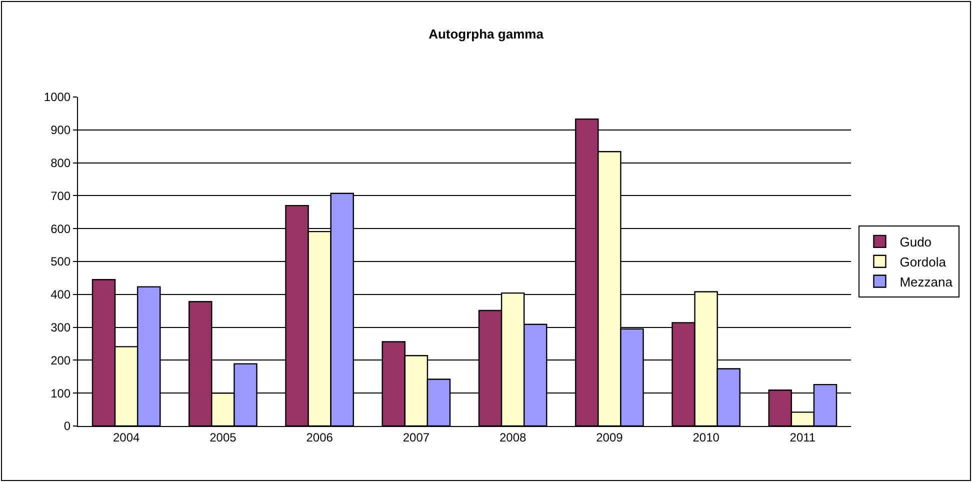 This screenshot has height=482, width=972. Describe the element at coordinates (60, 360) in the screenshot. I see `y-tick-label: 200` at that location.